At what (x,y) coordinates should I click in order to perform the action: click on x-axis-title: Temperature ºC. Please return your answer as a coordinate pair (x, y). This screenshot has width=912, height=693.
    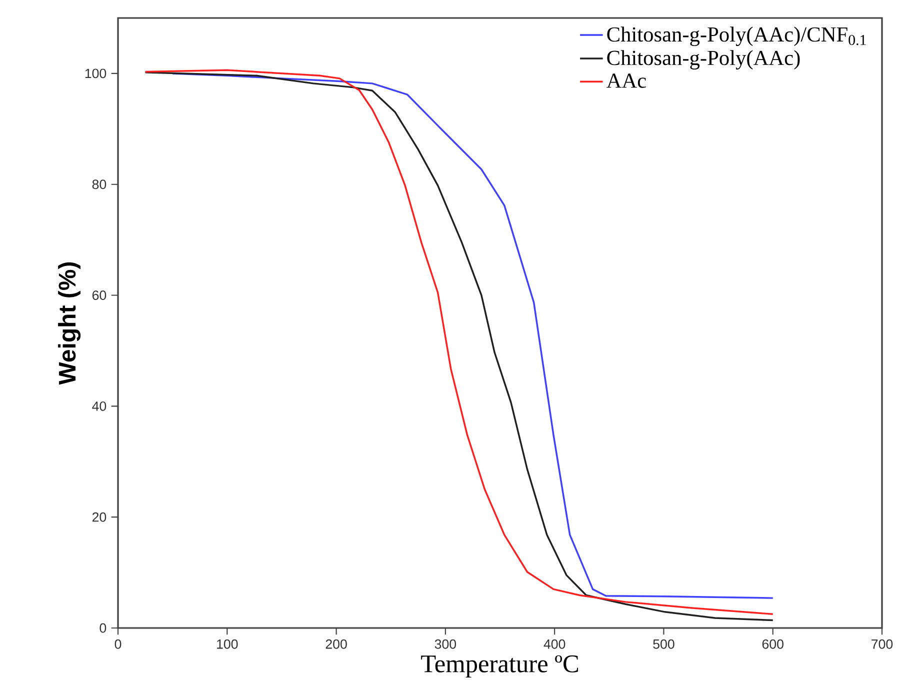
    Looking at the image, I should click on (499, 666).